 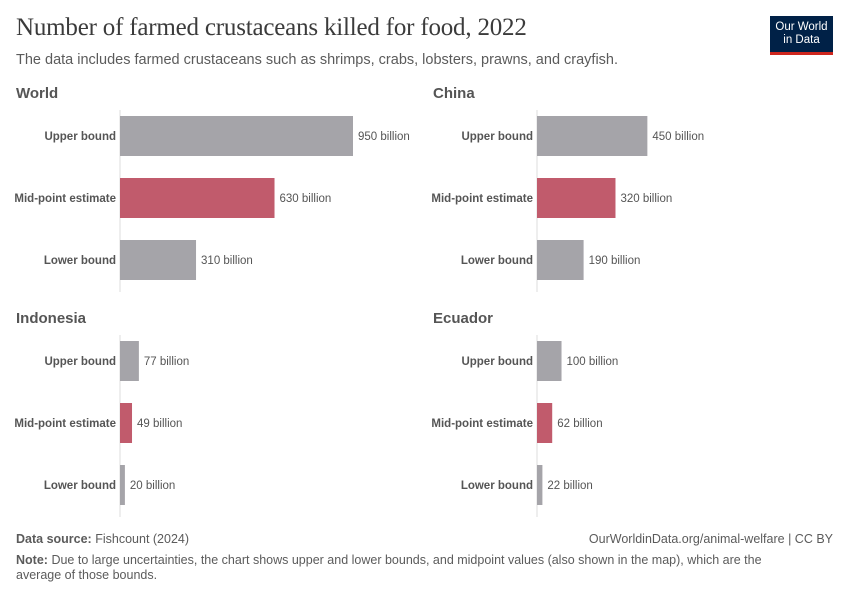 I want to click on logo-line-1: Our World, so click(x=801, y=27).